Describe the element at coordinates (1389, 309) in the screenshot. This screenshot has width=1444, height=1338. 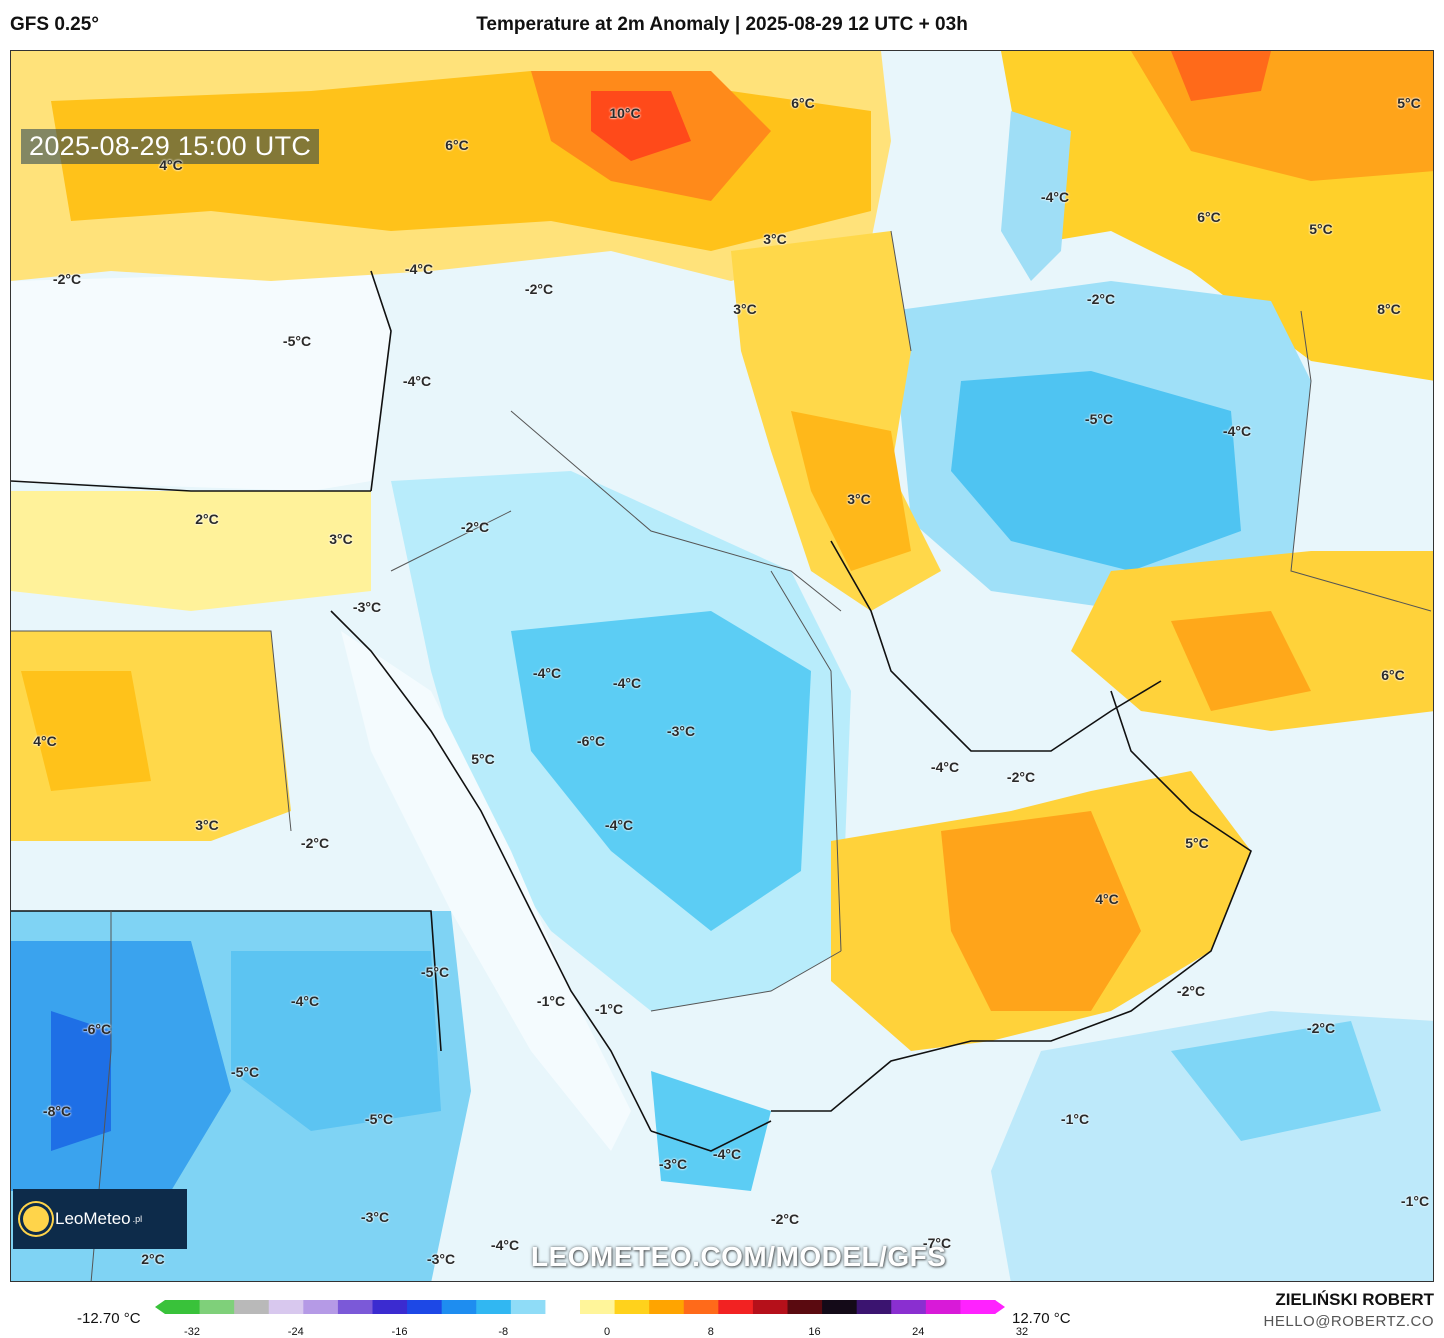
I see `temperature-label: 8°C` at that location.